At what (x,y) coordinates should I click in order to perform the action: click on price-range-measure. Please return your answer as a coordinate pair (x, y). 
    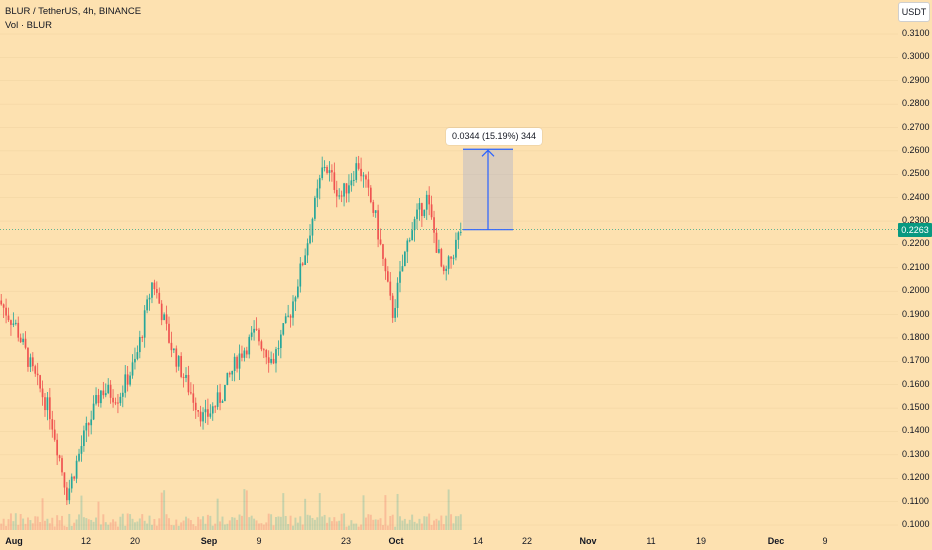
    Looking at the image, I should click on (488, 189).